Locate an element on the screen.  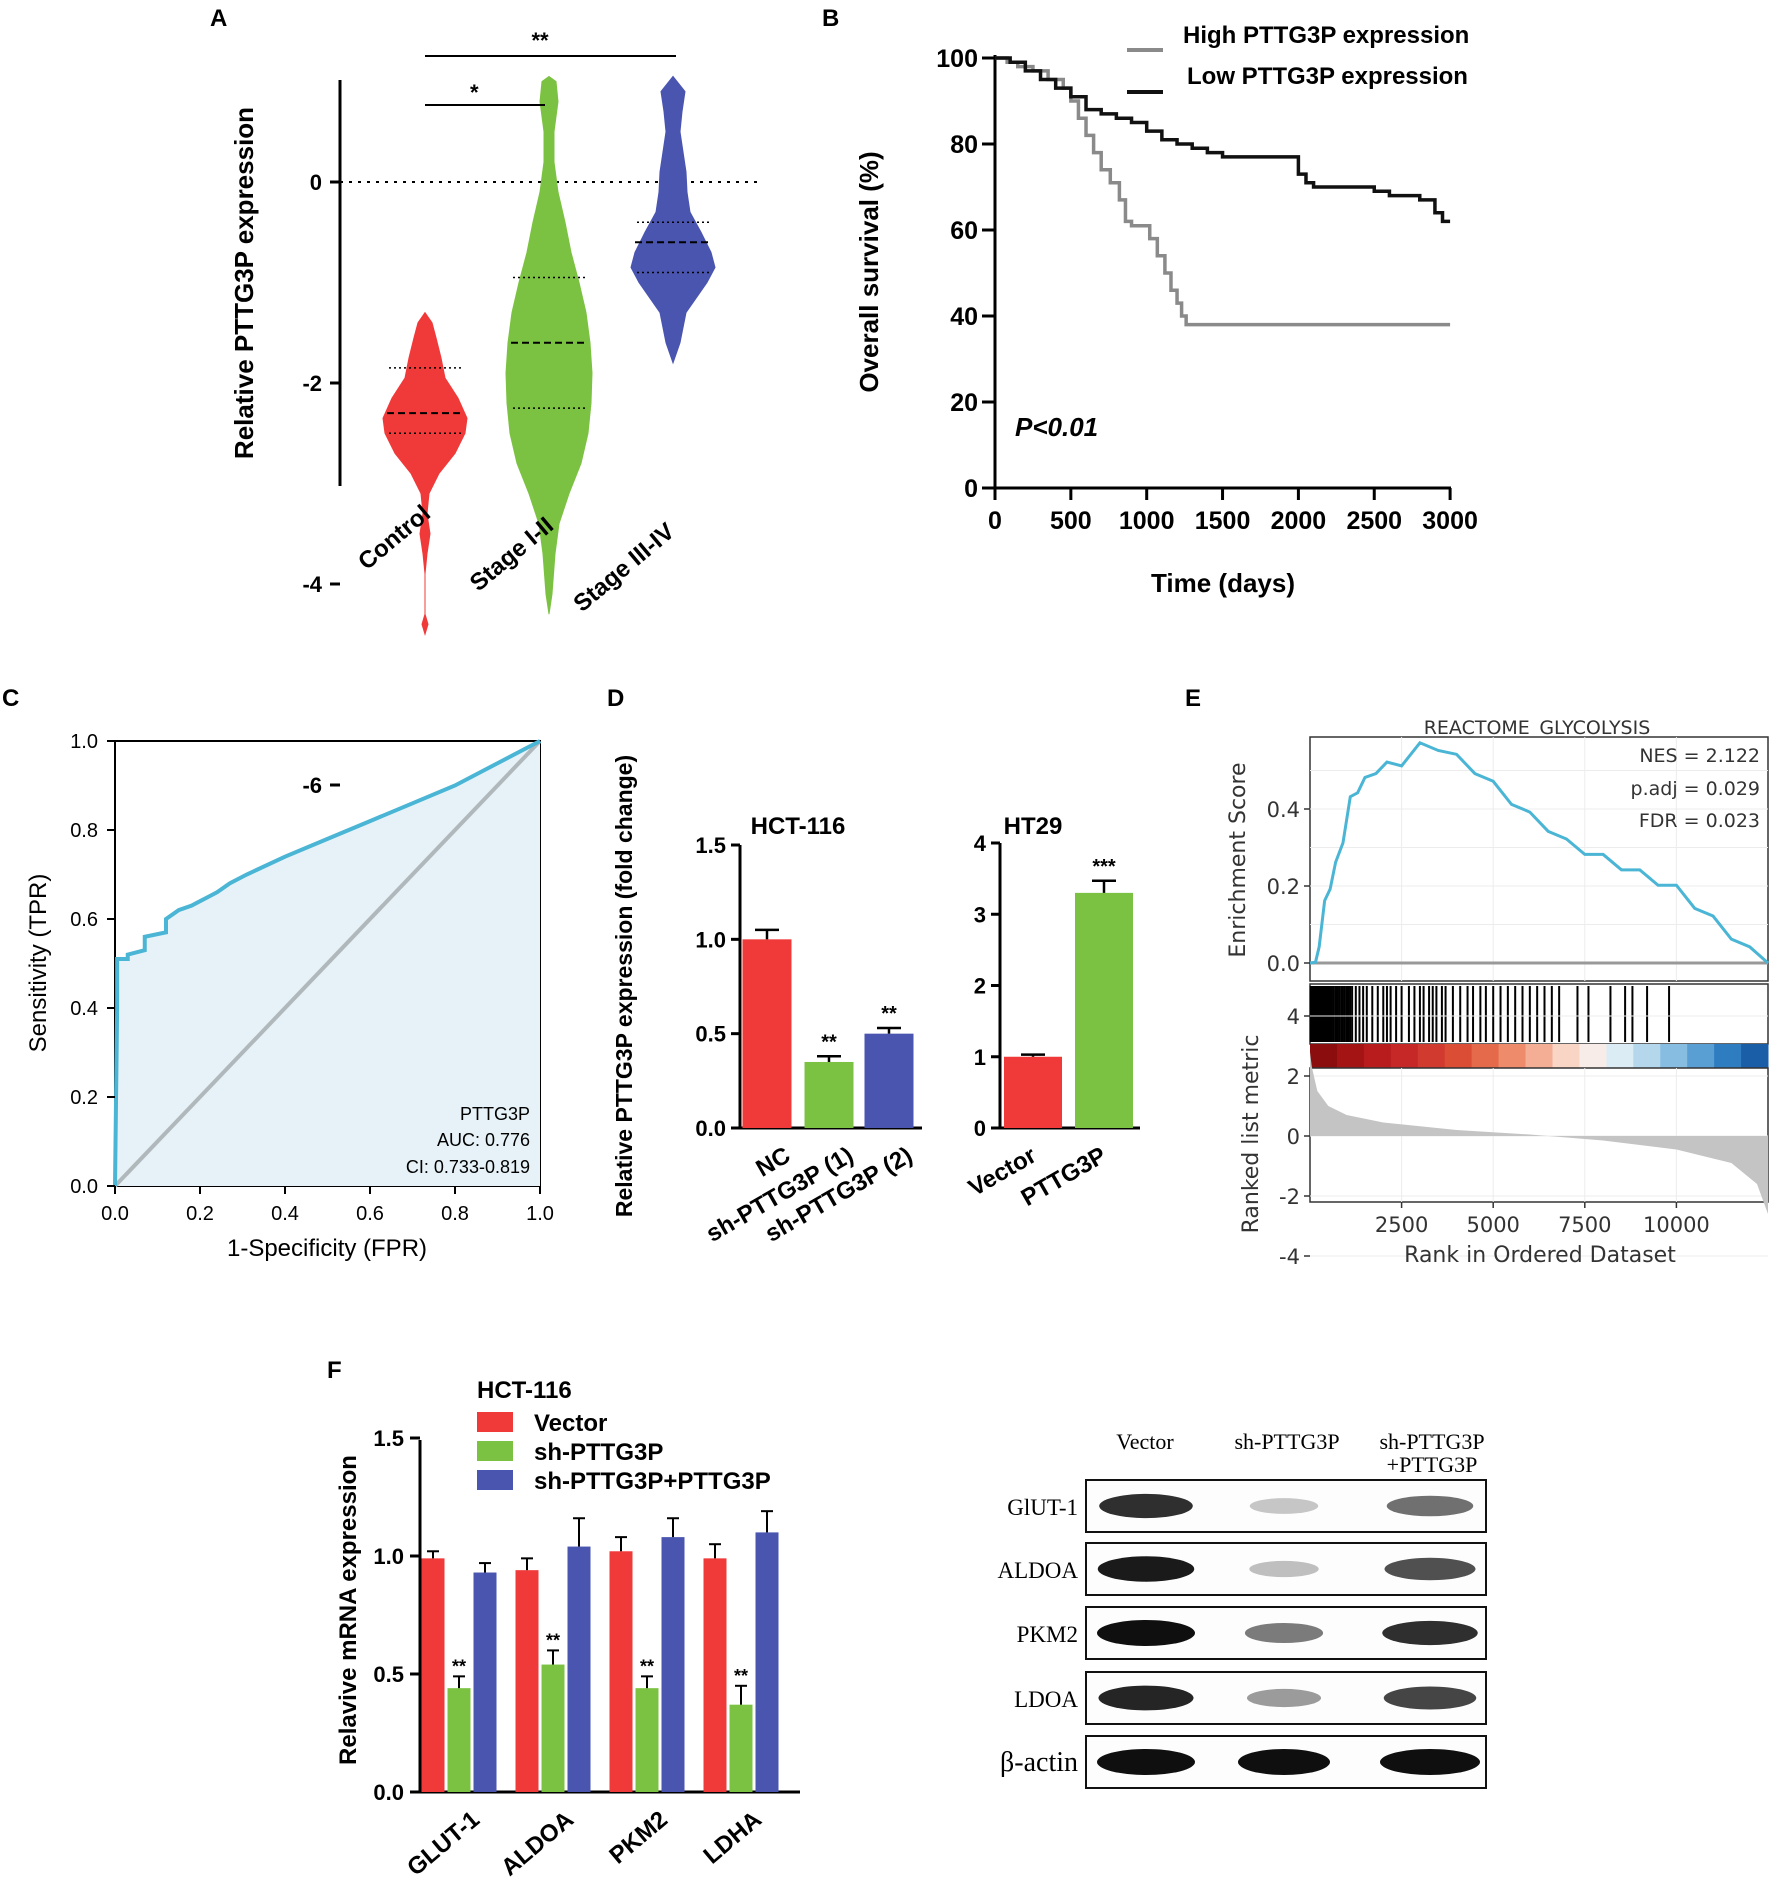
panel-e-ylabel-bottom: Ranked list metric is located at coordinates (1251, 1134).